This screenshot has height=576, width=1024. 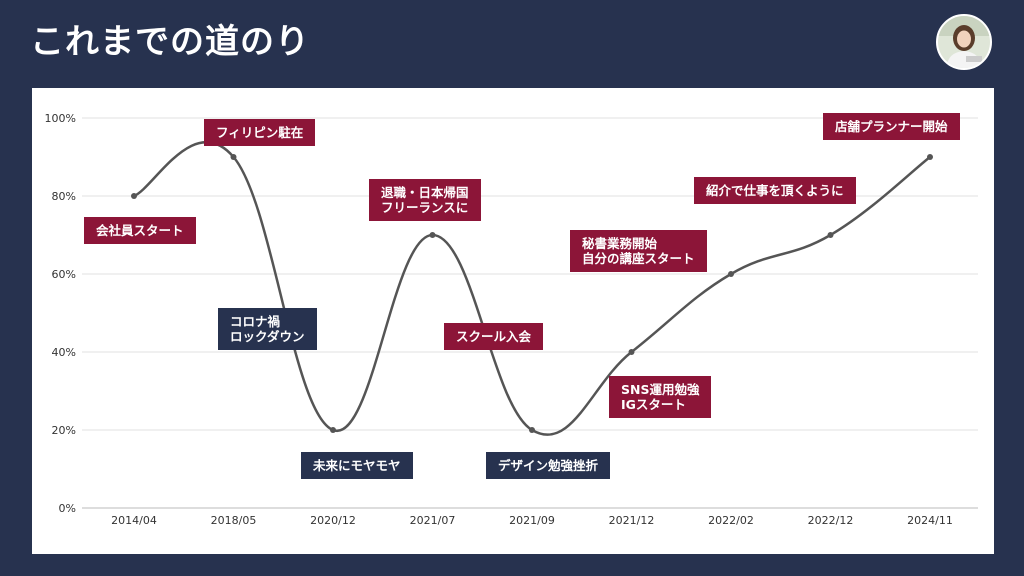 I want to click on annotation-label: 秘書業務開始 自分の講座スタート, so click(x=638, y=251).